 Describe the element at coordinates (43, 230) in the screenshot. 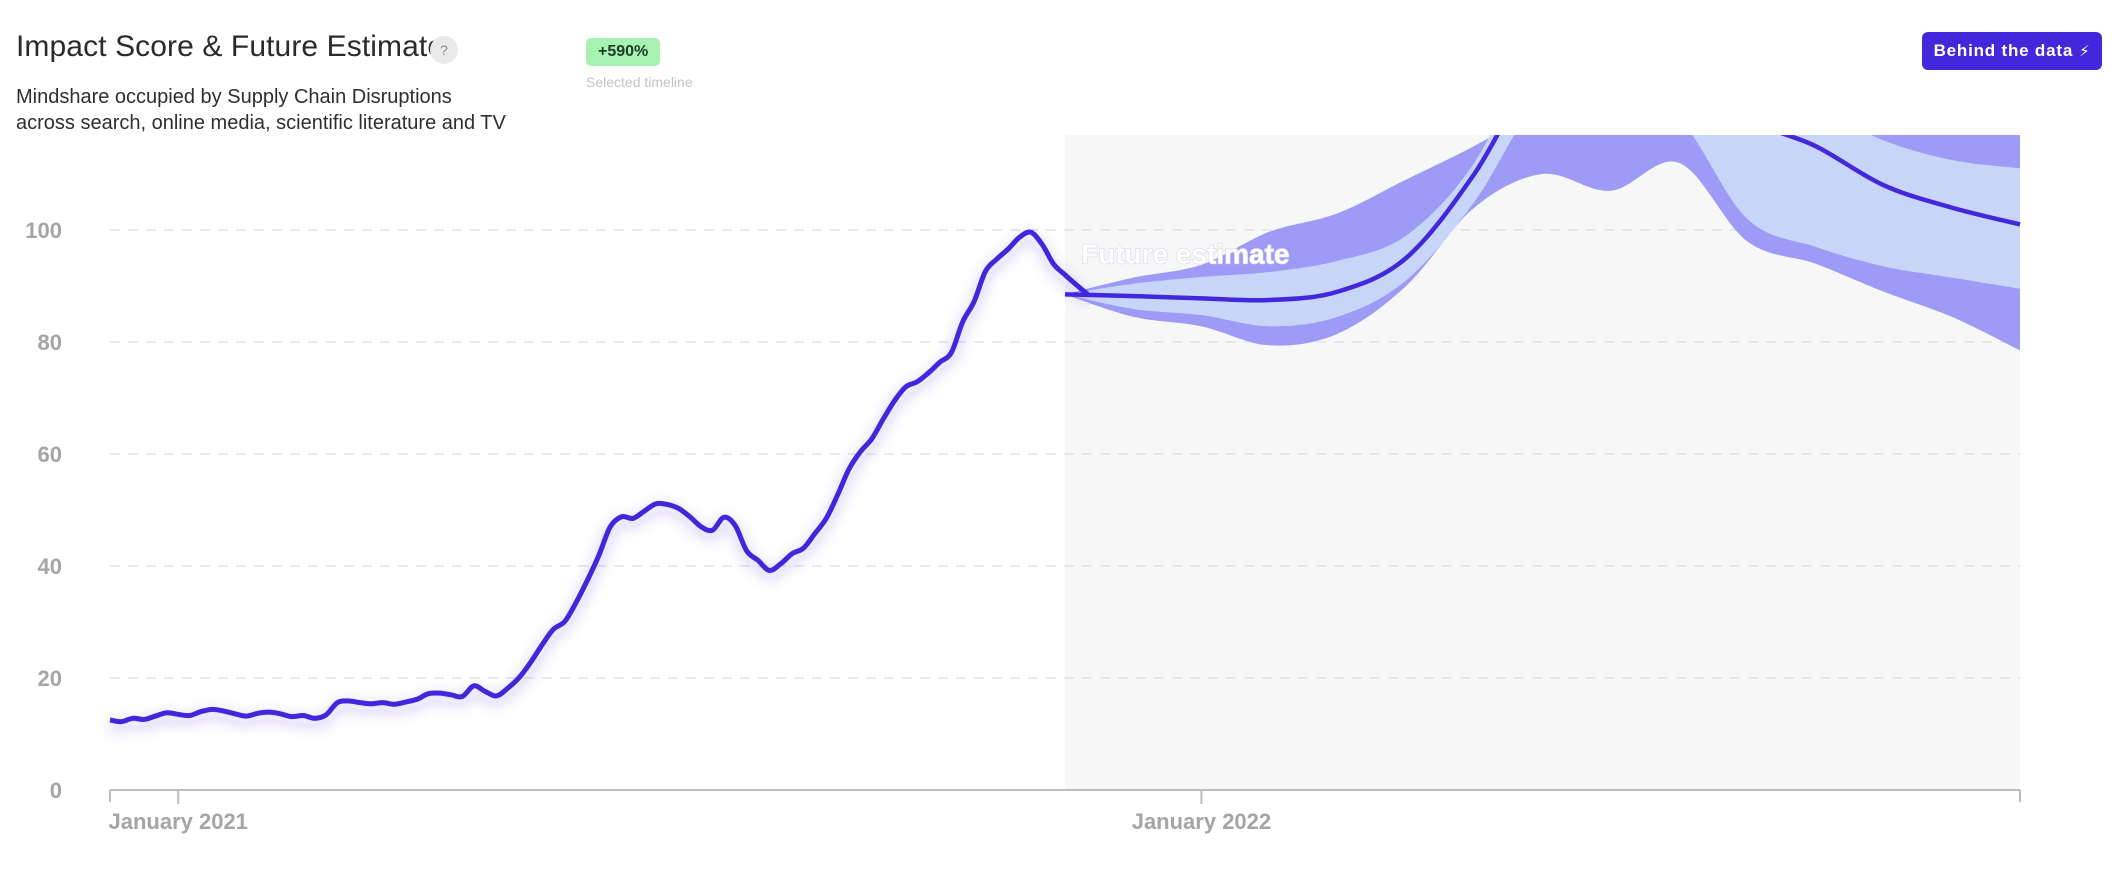

I see `y-tick-label: 100` at that location.